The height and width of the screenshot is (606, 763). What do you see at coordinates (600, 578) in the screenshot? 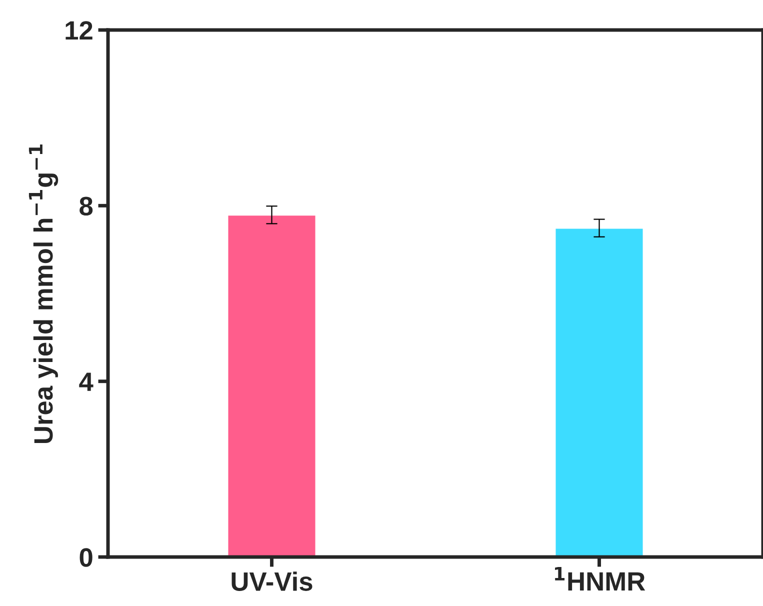
I see `x-tick-label: $^{1}$HNMR` at bounding box center [600, 578].